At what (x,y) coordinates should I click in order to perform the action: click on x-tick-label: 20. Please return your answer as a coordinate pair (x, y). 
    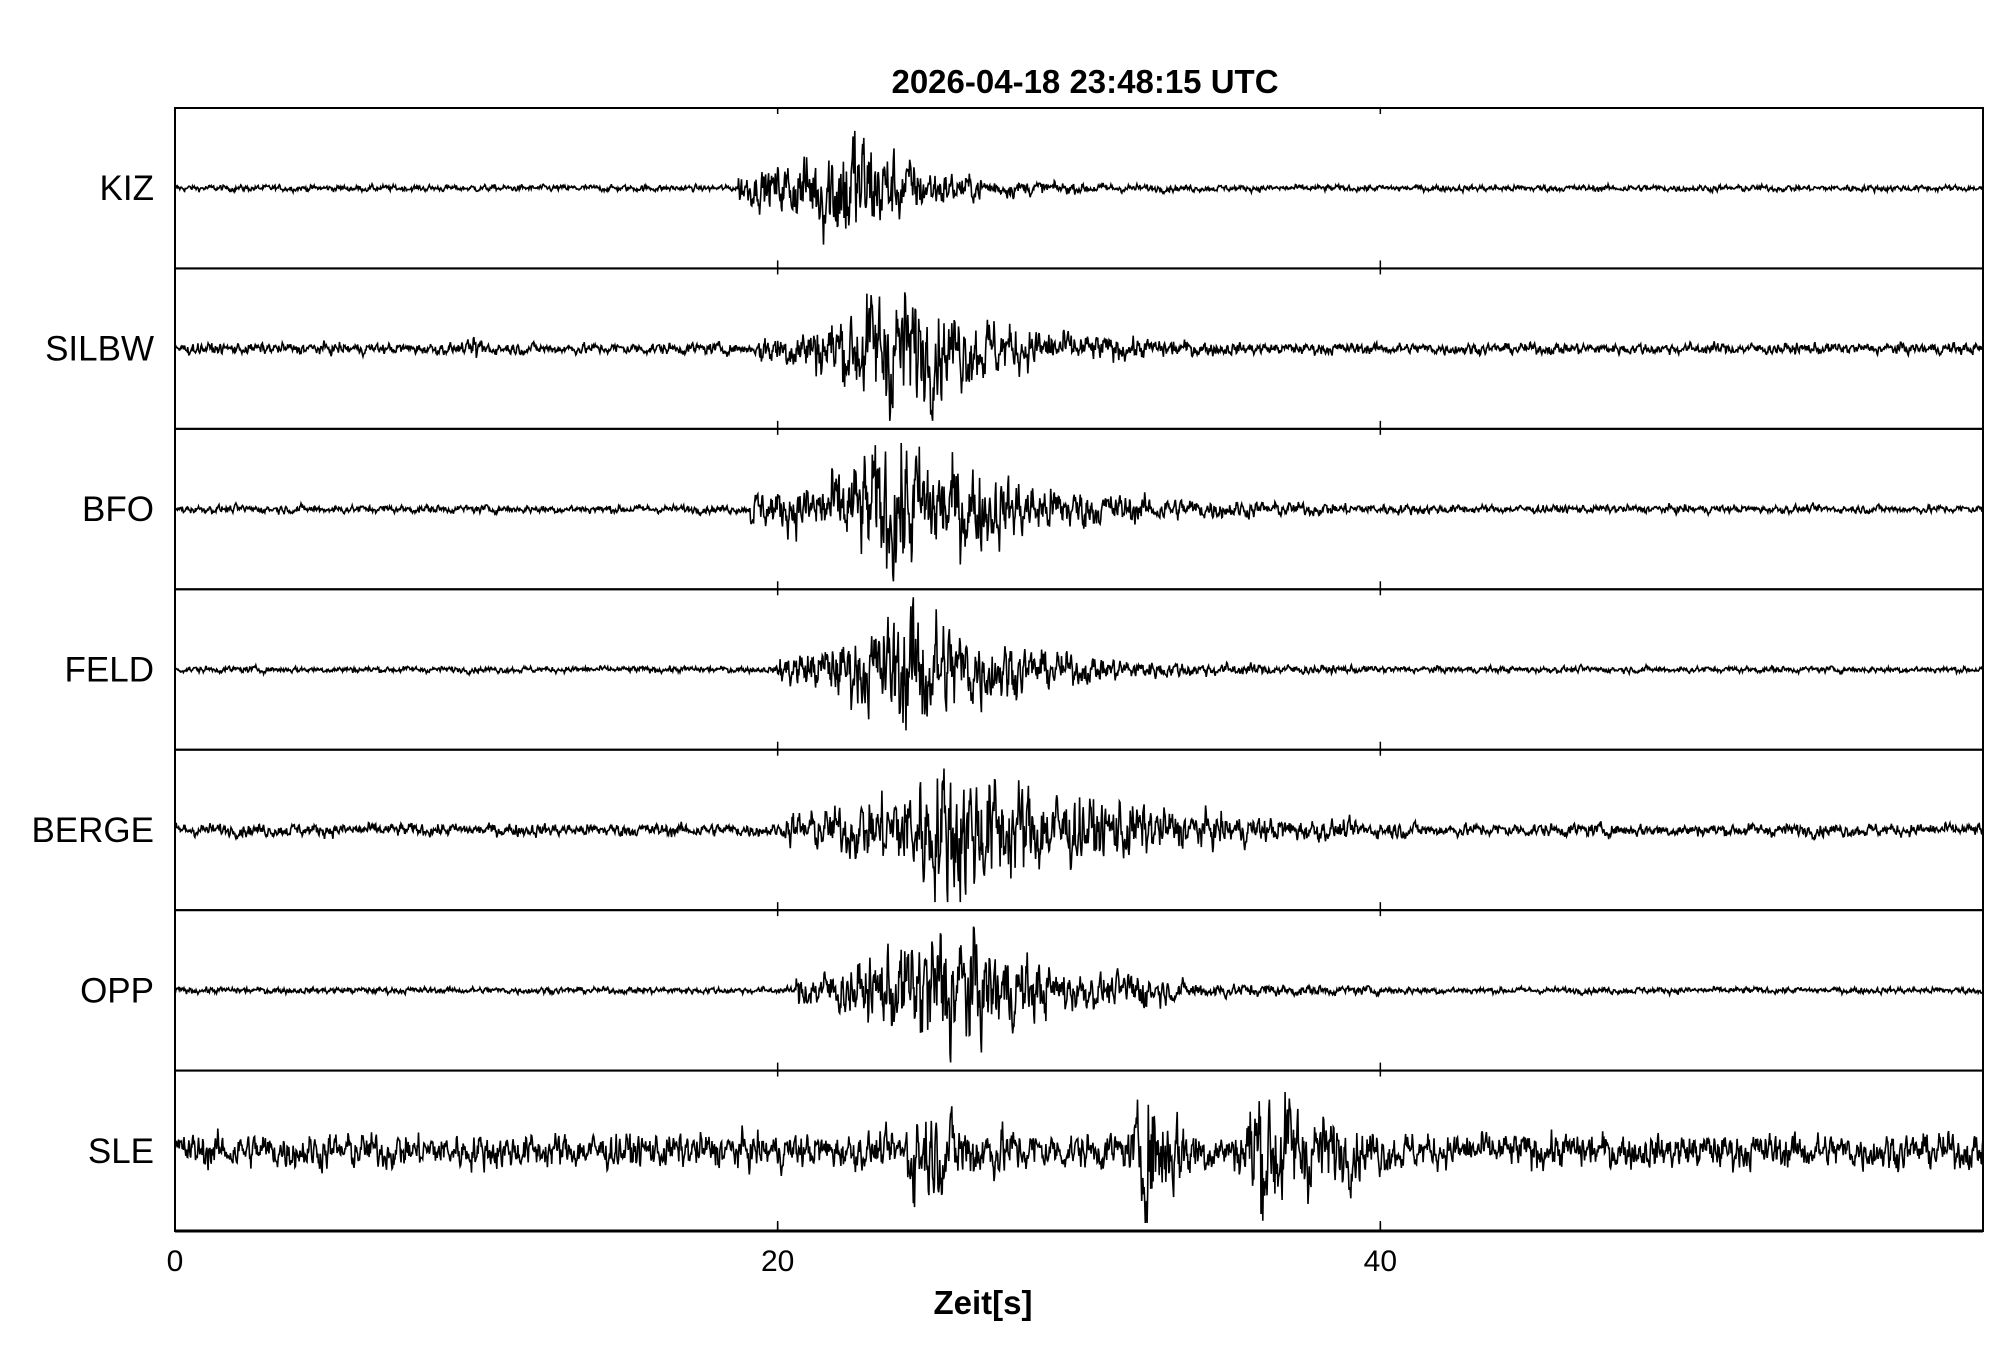
    Looking at the image, I should click on (777, 1261).